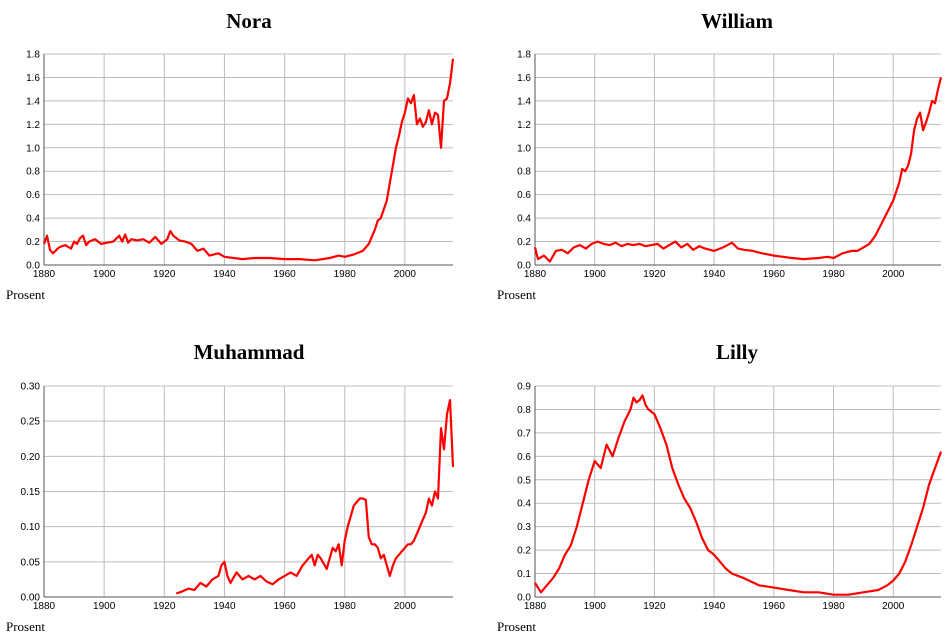  What do you see at coordinates (31, 598) in the screenshot?
I see `y-tick-label: 0.00` at bounding box center [31, 598].